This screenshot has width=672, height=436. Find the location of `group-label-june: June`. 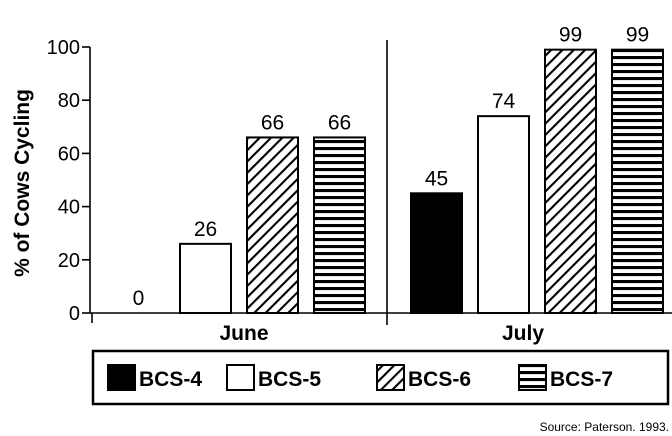

group-label-june: June is located at coordinates (243, 333).